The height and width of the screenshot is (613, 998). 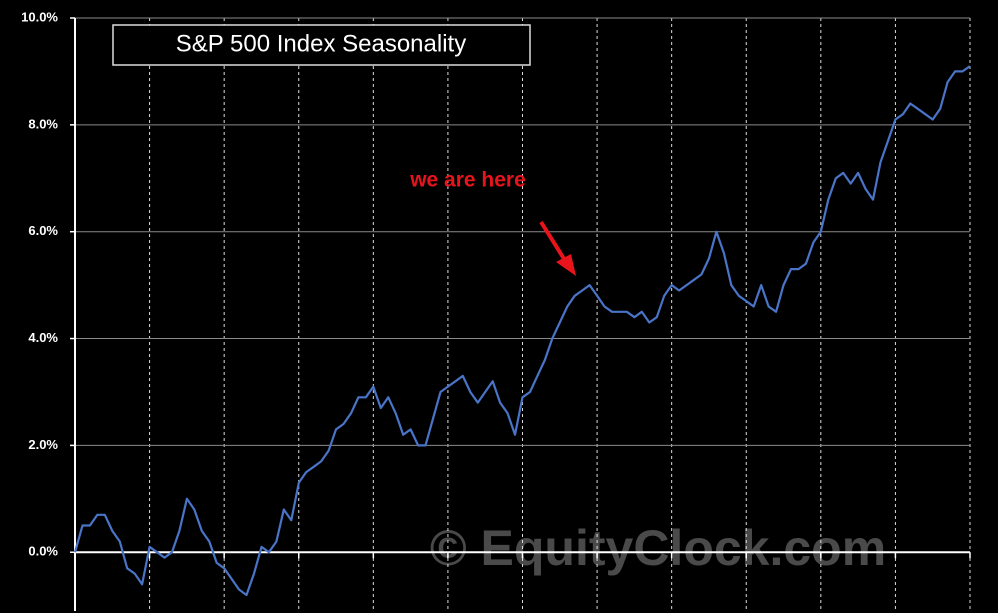 I want to click on title-box, so click(x=321, y=45).